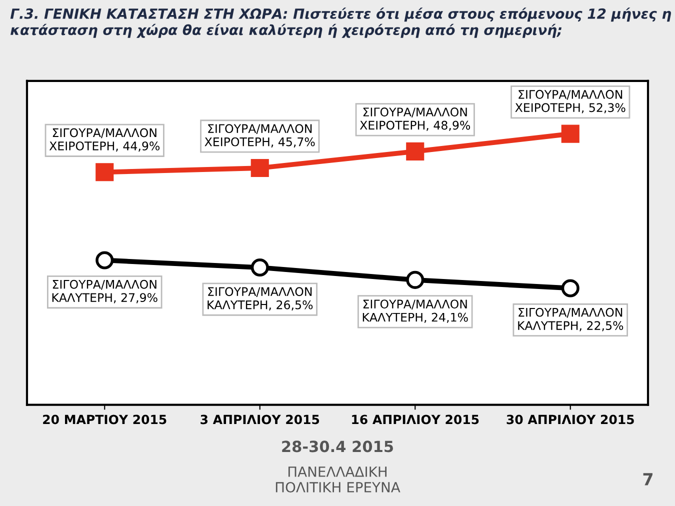 This screenshot has height=506, width=675. Describe the element at coordinates (415, 311) in the screenshot. I see `data-label: ΣΙΓΟΥΡΑ/ΜΑΛΛΟΝ ΚΑΛΥΤΕΡΗ, 24,1%` at that location.